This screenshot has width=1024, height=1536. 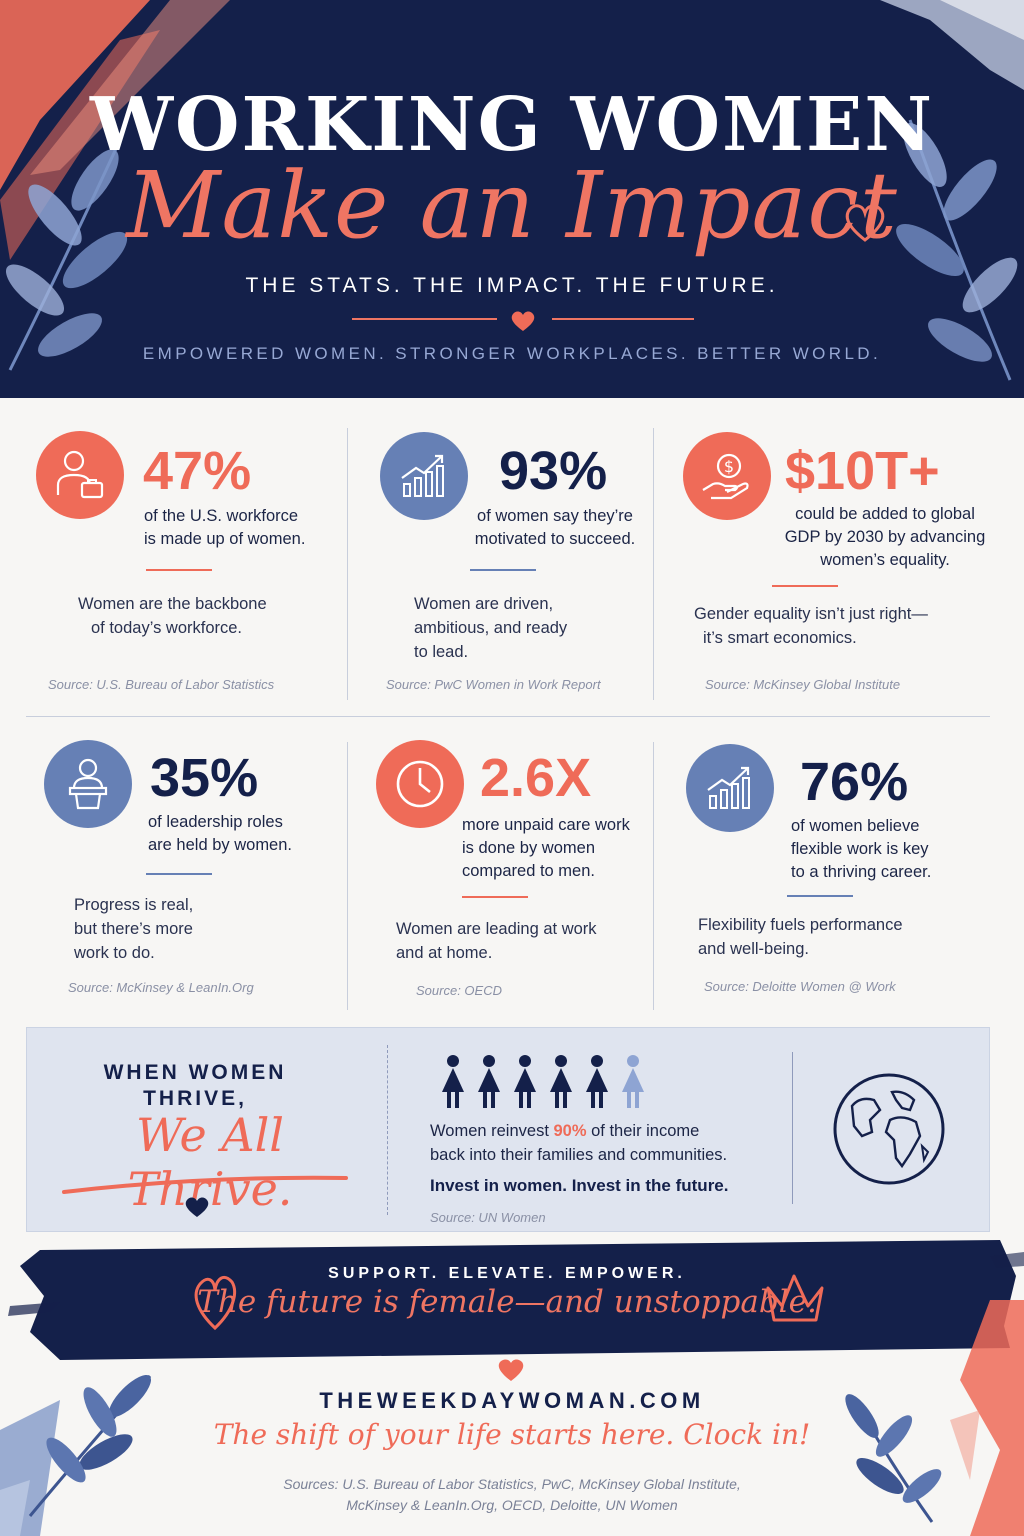 What do you see at coordinates (512, 205) in the screenshot?
I see `script-title: Make an Impact` at bounding box center [512, 205].